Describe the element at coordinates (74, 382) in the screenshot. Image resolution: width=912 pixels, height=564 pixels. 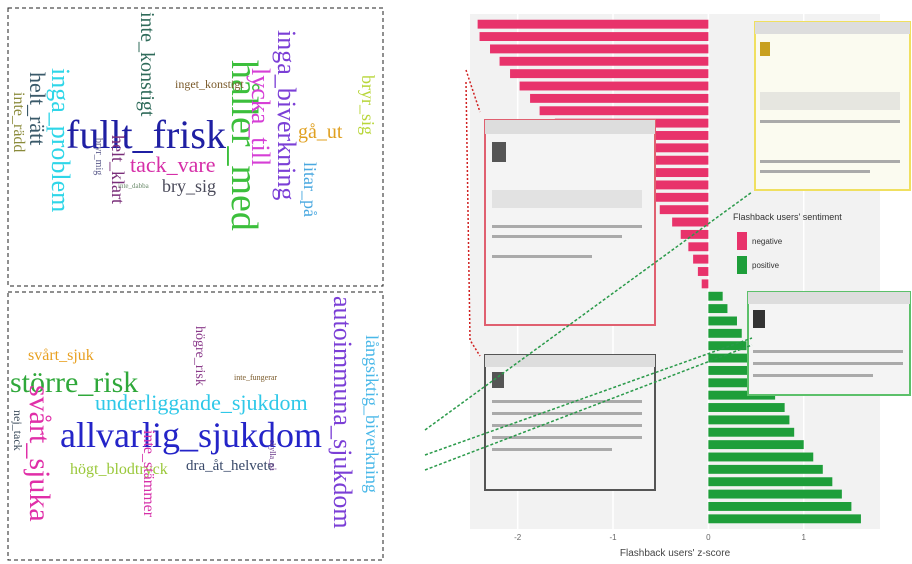
I see `cloud-word: större_risk` at that location.